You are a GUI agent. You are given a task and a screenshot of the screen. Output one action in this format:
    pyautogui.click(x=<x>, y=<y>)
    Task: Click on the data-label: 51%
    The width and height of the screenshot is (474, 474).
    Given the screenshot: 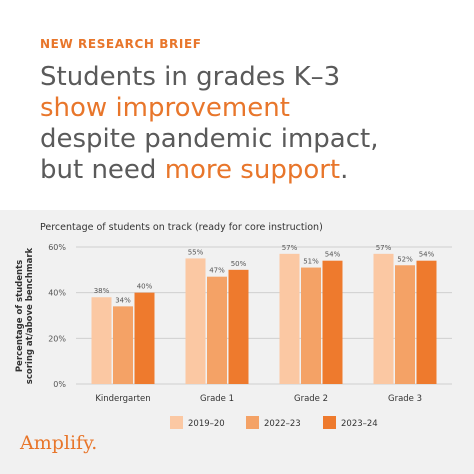 What is the action you would take?
    pyautogui.click(x=311, y=262)
    